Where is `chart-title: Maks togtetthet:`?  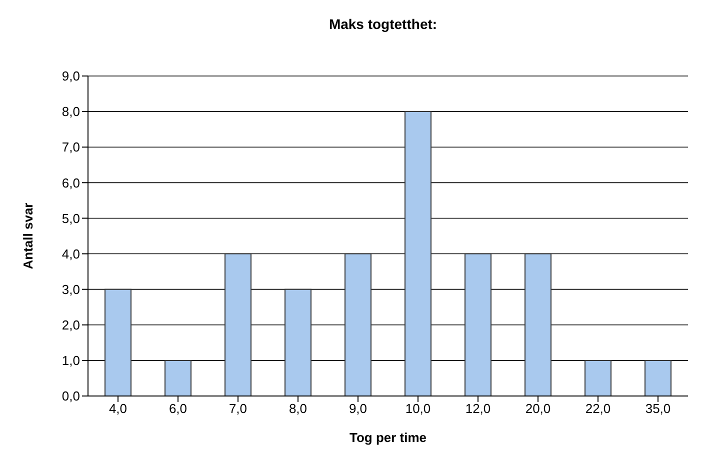
chart-title: Maks togtetthet: is located at coordinates (383, 24).